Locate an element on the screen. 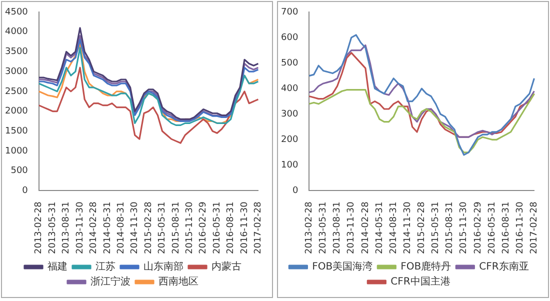 The height and width of the screenshot is (301, 550). legend-label: 福建 is located at coordinates (58, 266).